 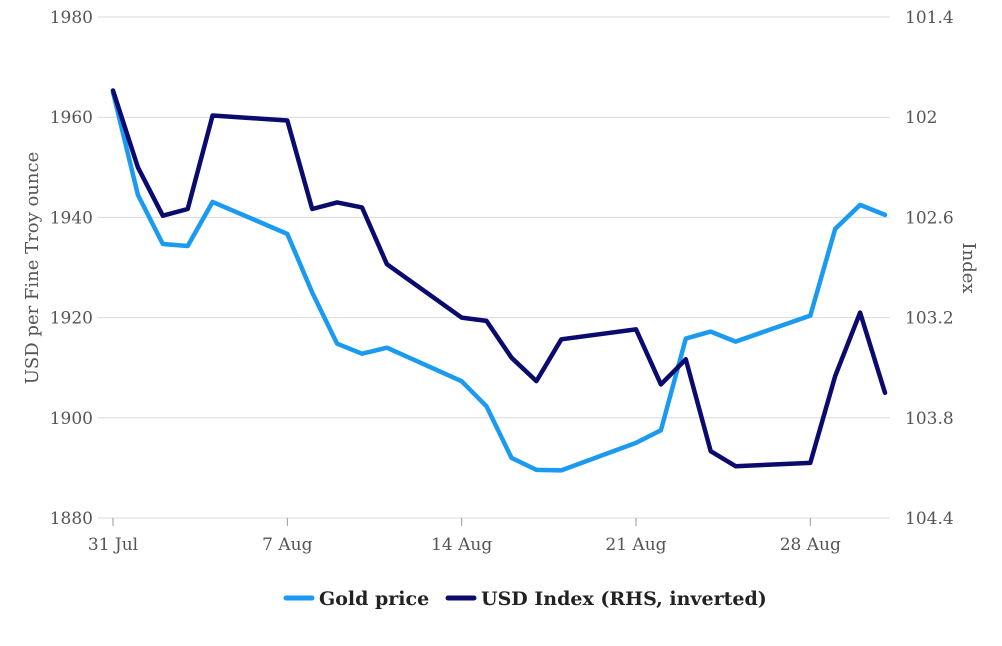 What do you see at coordinates (32, 268) in the screenshot?
I see `left-axis-title: USD per Fine Troy ounce` at bounding box center [32, 268].